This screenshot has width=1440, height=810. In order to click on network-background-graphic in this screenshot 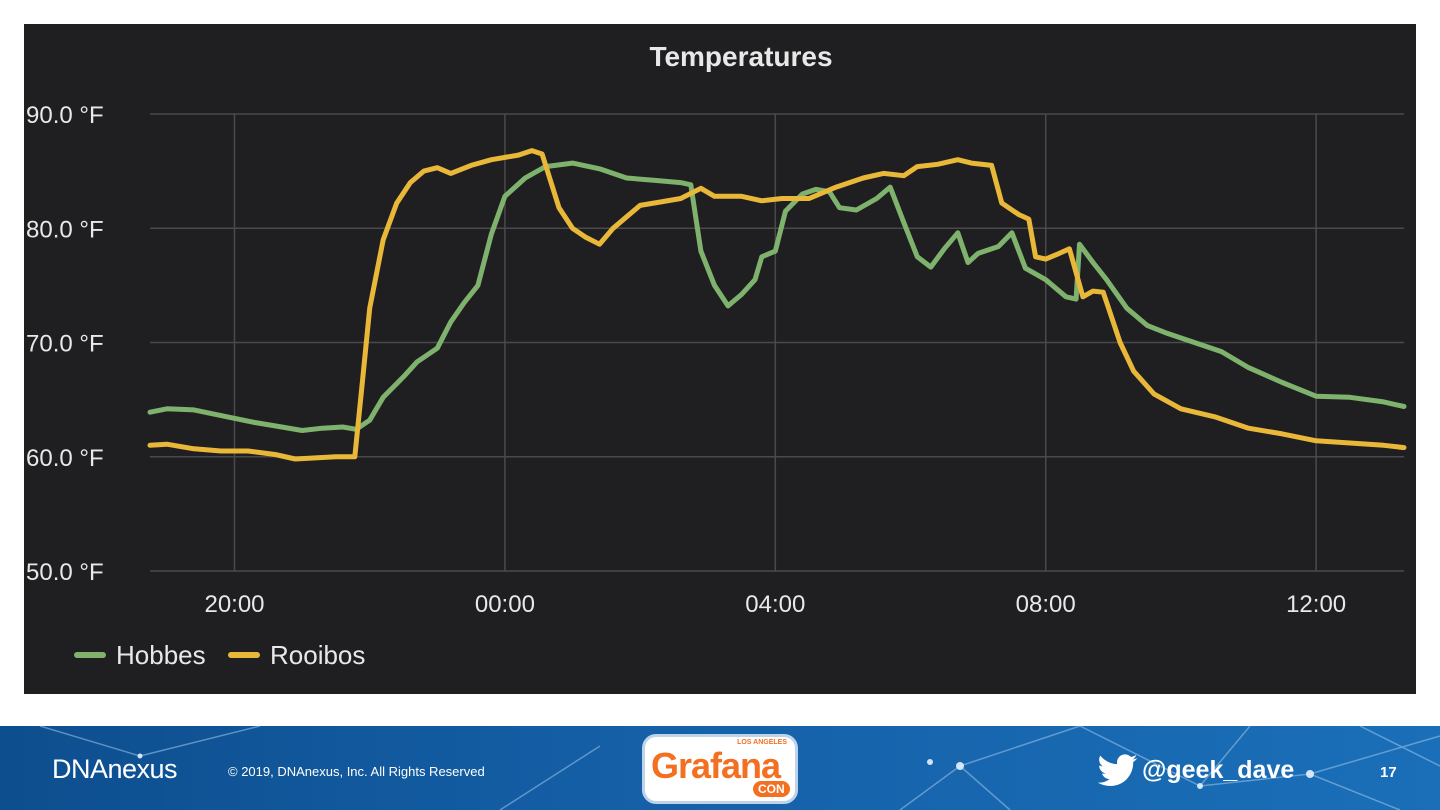, I will do `click(739, 768)`.